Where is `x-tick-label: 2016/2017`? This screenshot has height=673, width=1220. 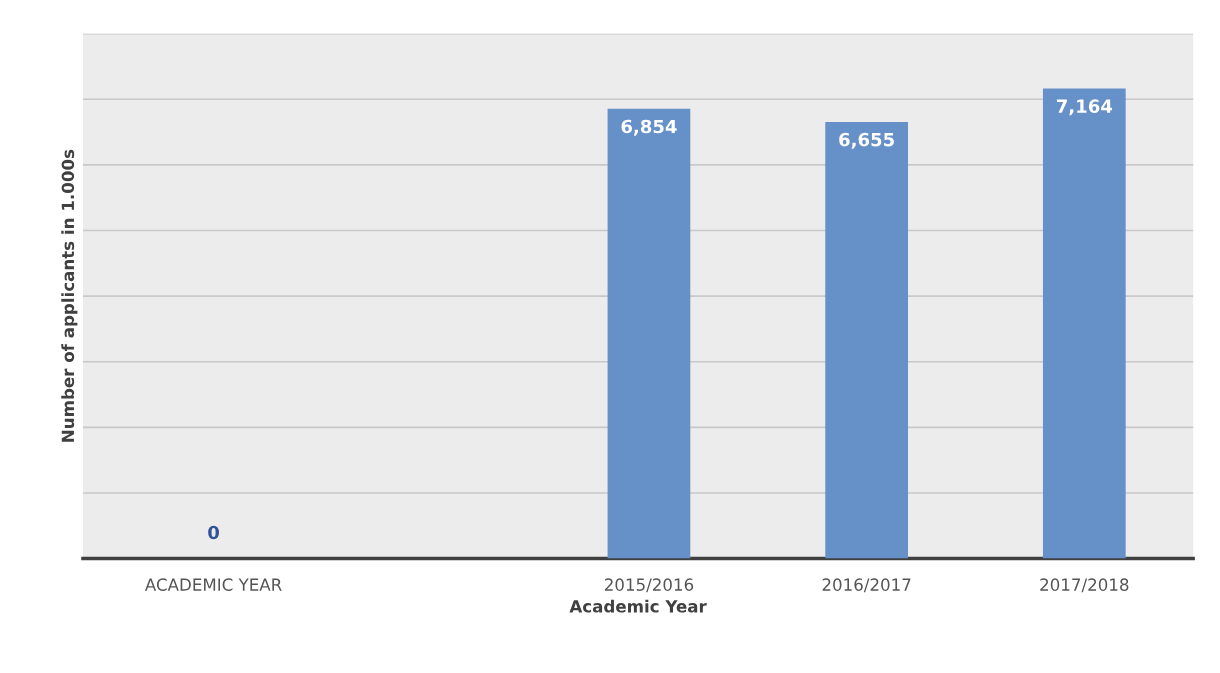 x-tick-label: 2016/2017 is located at coordinates (866, 585).